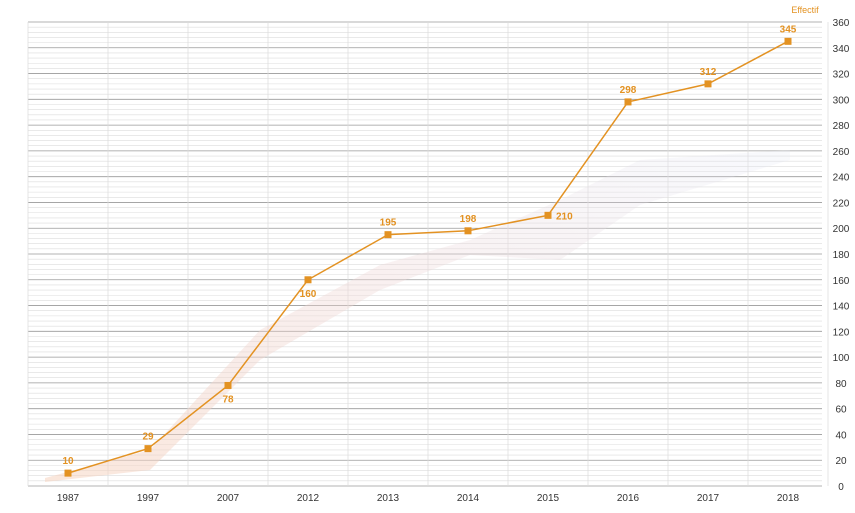  Describe the element at coordinates (708, 72) in the screenshot. I see `data-label: 312` at that location.